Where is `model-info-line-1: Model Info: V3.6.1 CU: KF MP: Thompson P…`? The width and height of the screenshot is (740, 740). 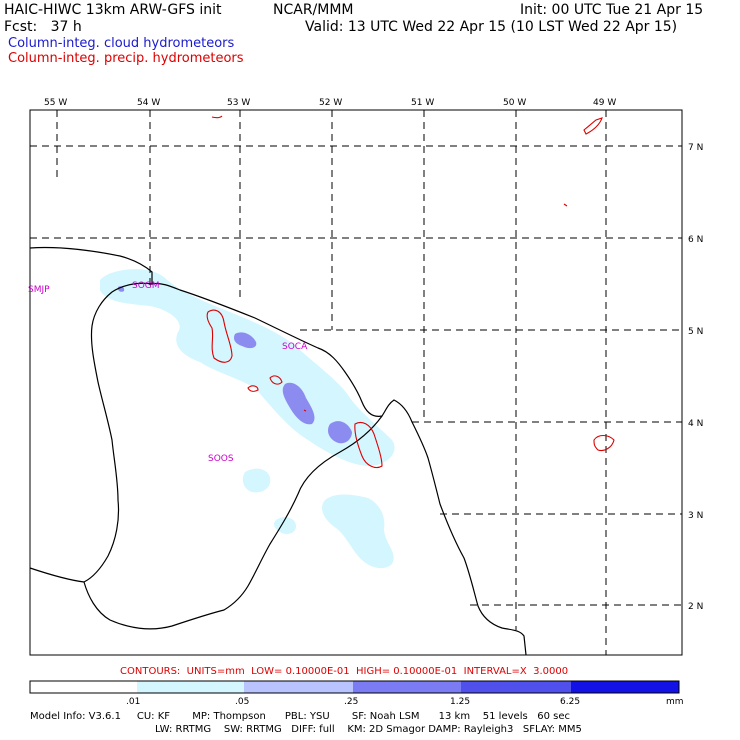 model-info-line-1: Model Info: V3.6.1 CU: KF MP: Thompson P… is located at coordinates (300, 716).